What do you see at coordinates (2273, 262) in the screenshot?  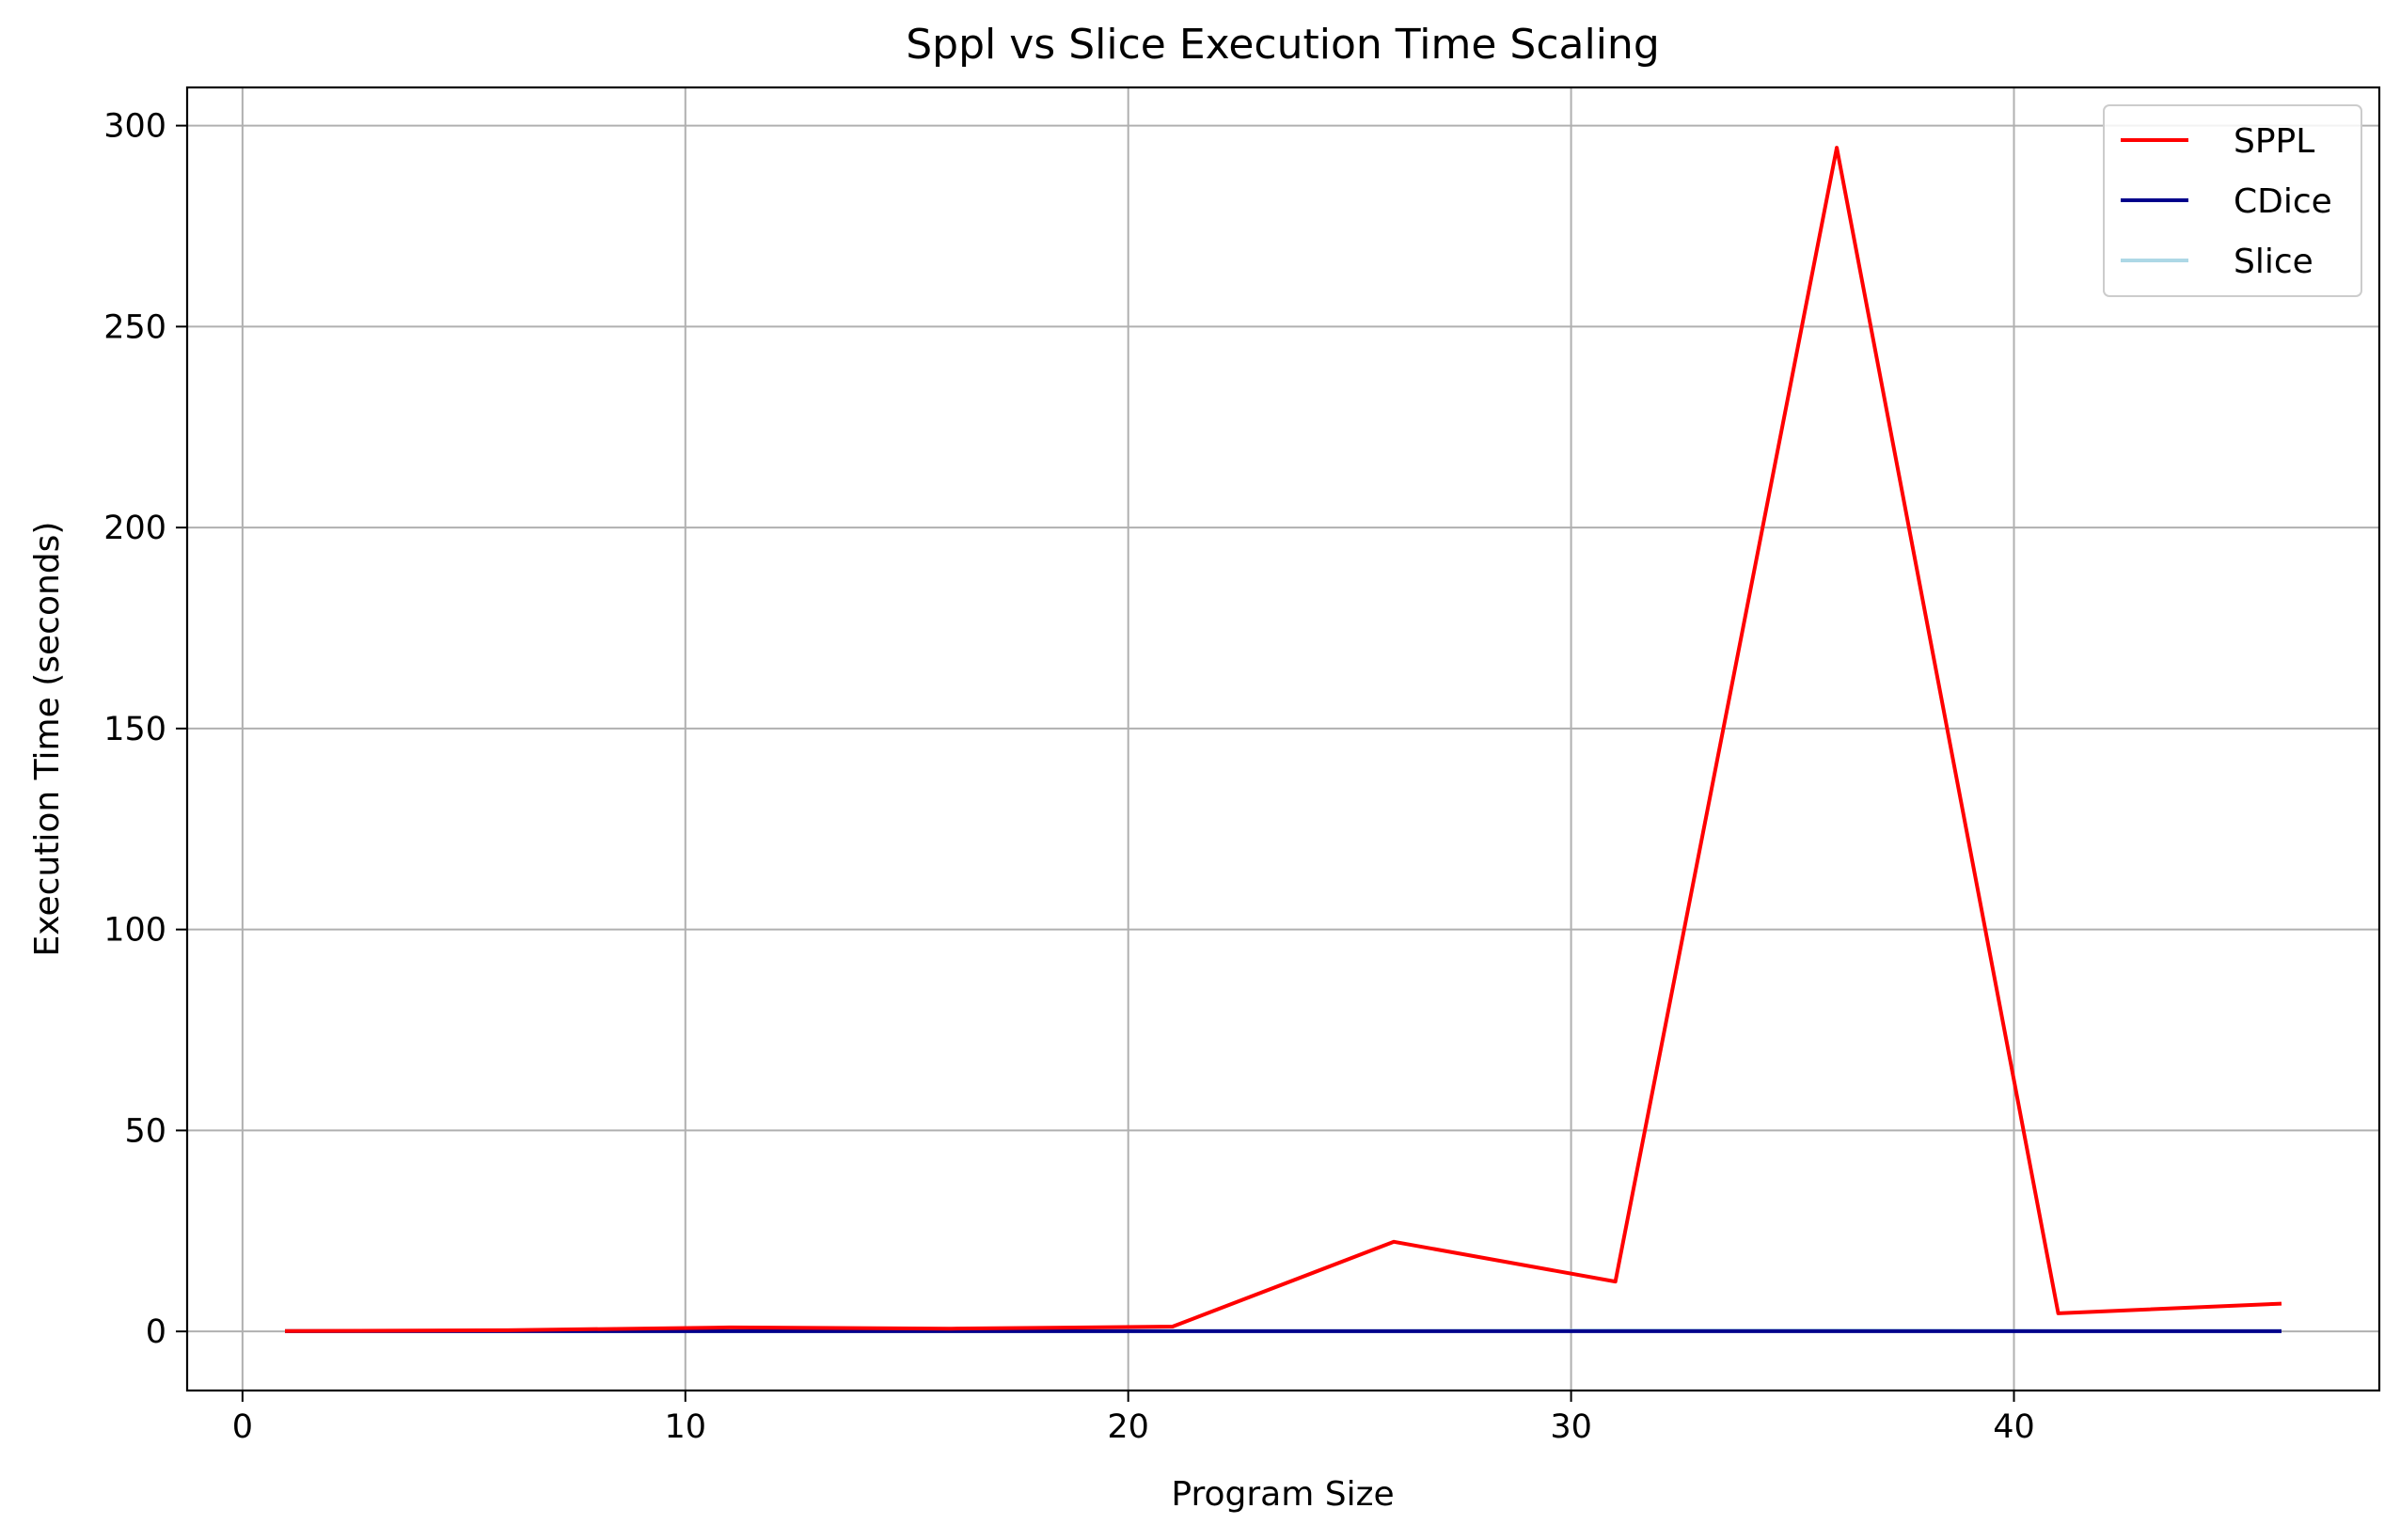 I see `legend-label-slice: Slice` at bounding box center [2273, 262].